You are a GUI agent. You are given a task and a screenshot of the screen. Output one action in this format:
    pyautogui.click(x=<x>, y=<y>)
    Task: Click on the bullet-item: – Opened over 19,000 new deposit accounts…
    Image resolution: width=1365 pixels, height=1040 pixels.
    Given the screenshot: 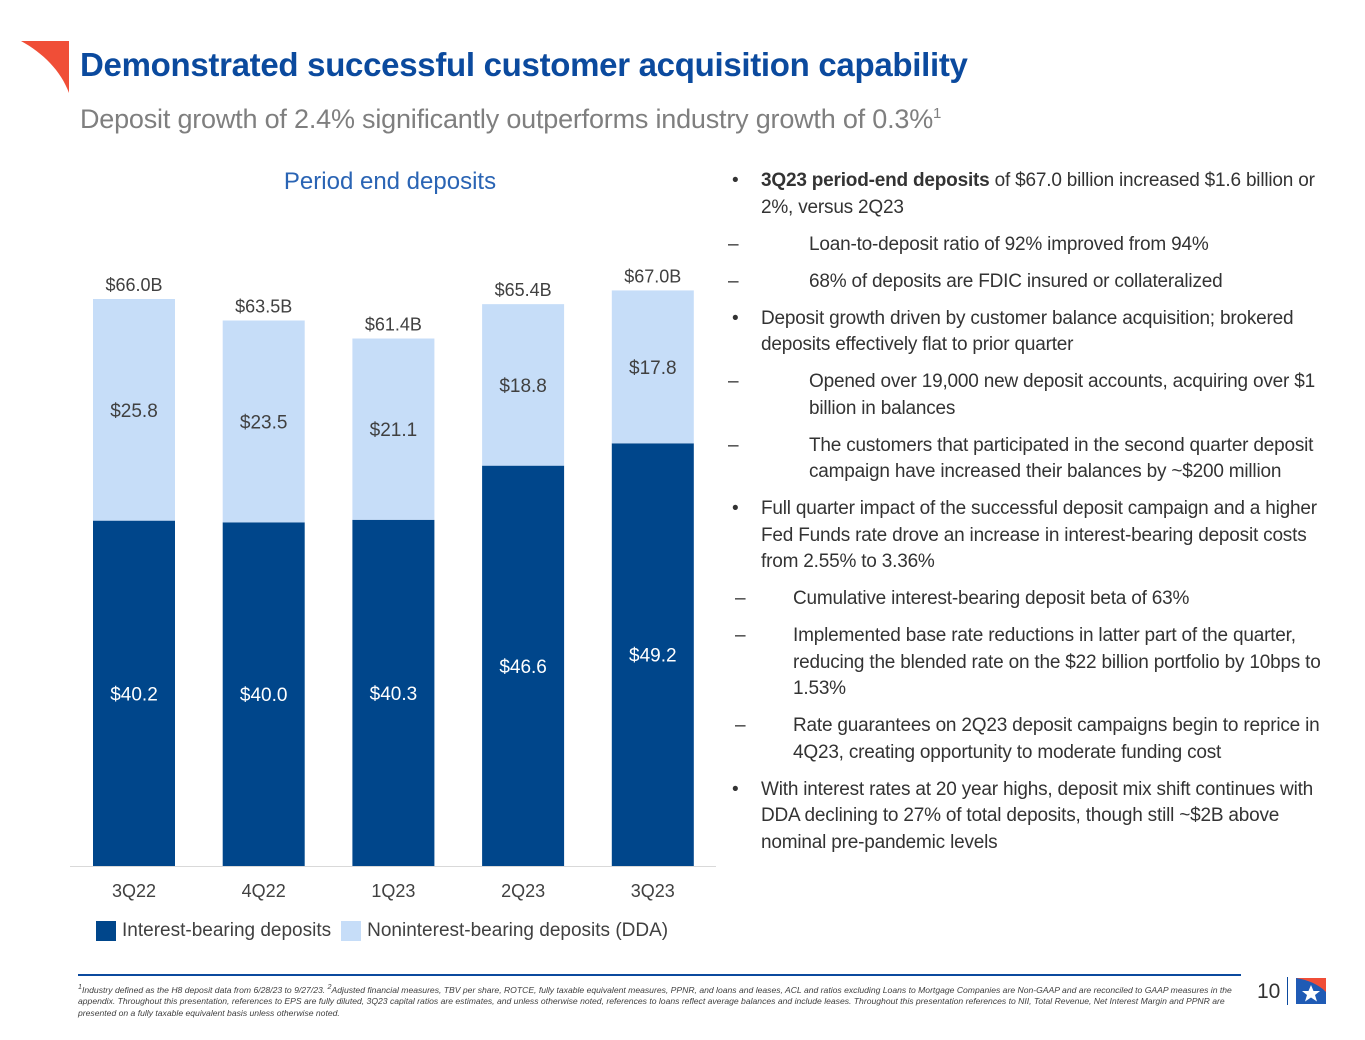 What is the action you would take?
    pyautogui.click(x=1033, y=395)
    